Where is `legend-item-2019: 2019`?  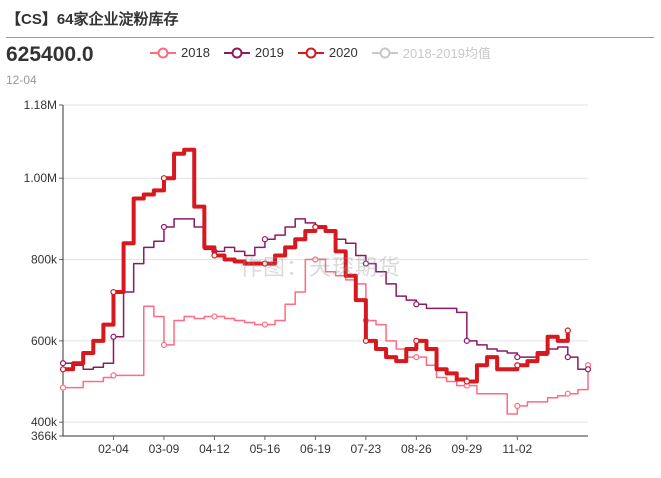
legend-item-2019: 2019 is located at coordinates (253, 52).